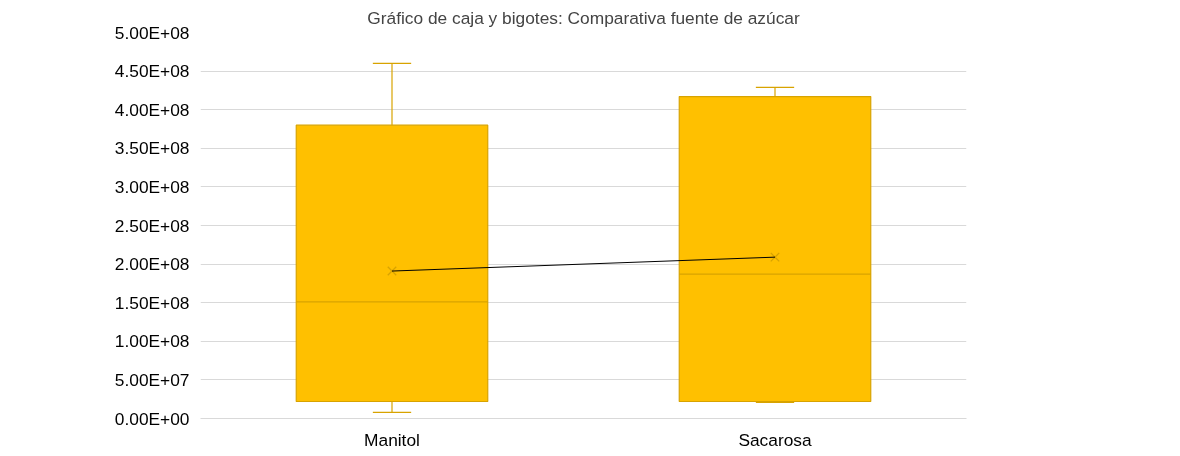  Describe the element at coordinates (152, 186) in the screenshot. I see `y-tick-label: 3.00E+08` at that location.